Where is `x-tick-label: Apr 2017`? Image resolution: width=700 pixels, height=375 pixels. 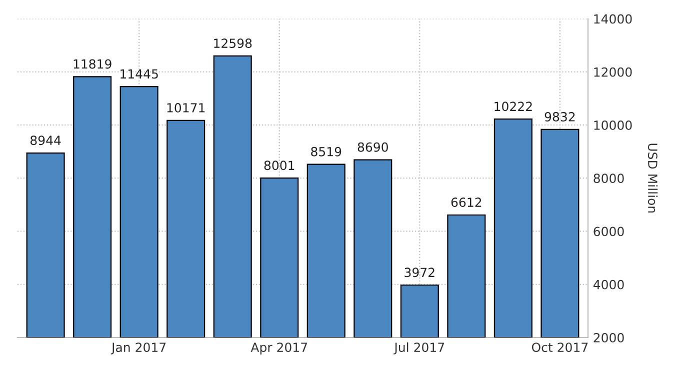
x-tick-label: Apr 2017 is located at coordinates (279, 348).